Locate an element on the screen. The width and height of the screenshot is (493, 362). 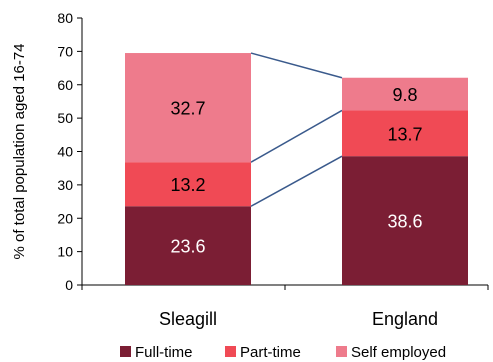
legend: Full-time Part-time Self employed is located at coordinates (283, 352).